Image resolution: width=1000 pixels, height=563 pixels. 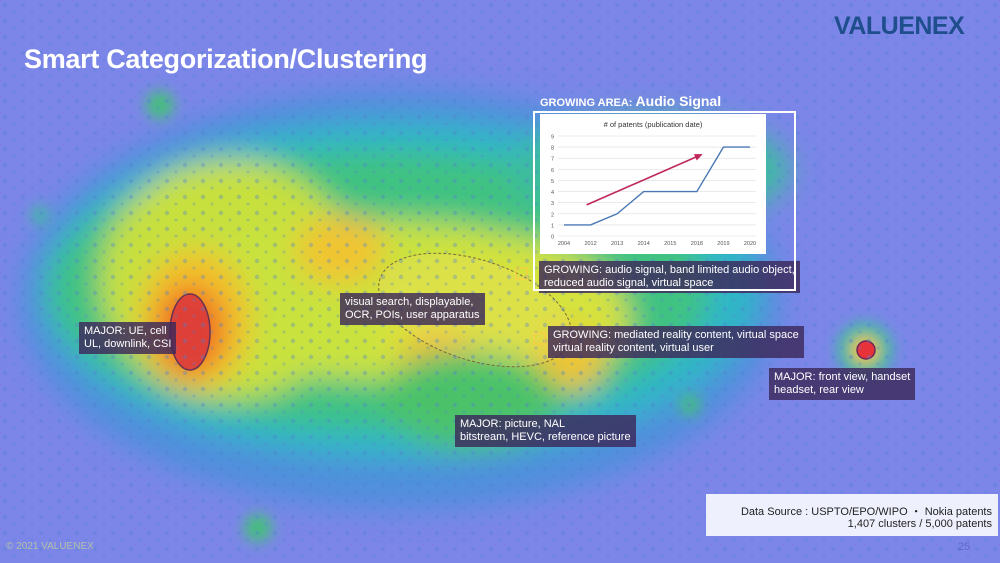 What do you see at coordinates (590, 244) in the screenshot?
I see `x-tick-label: 2012` at bounding box center [590, 244].